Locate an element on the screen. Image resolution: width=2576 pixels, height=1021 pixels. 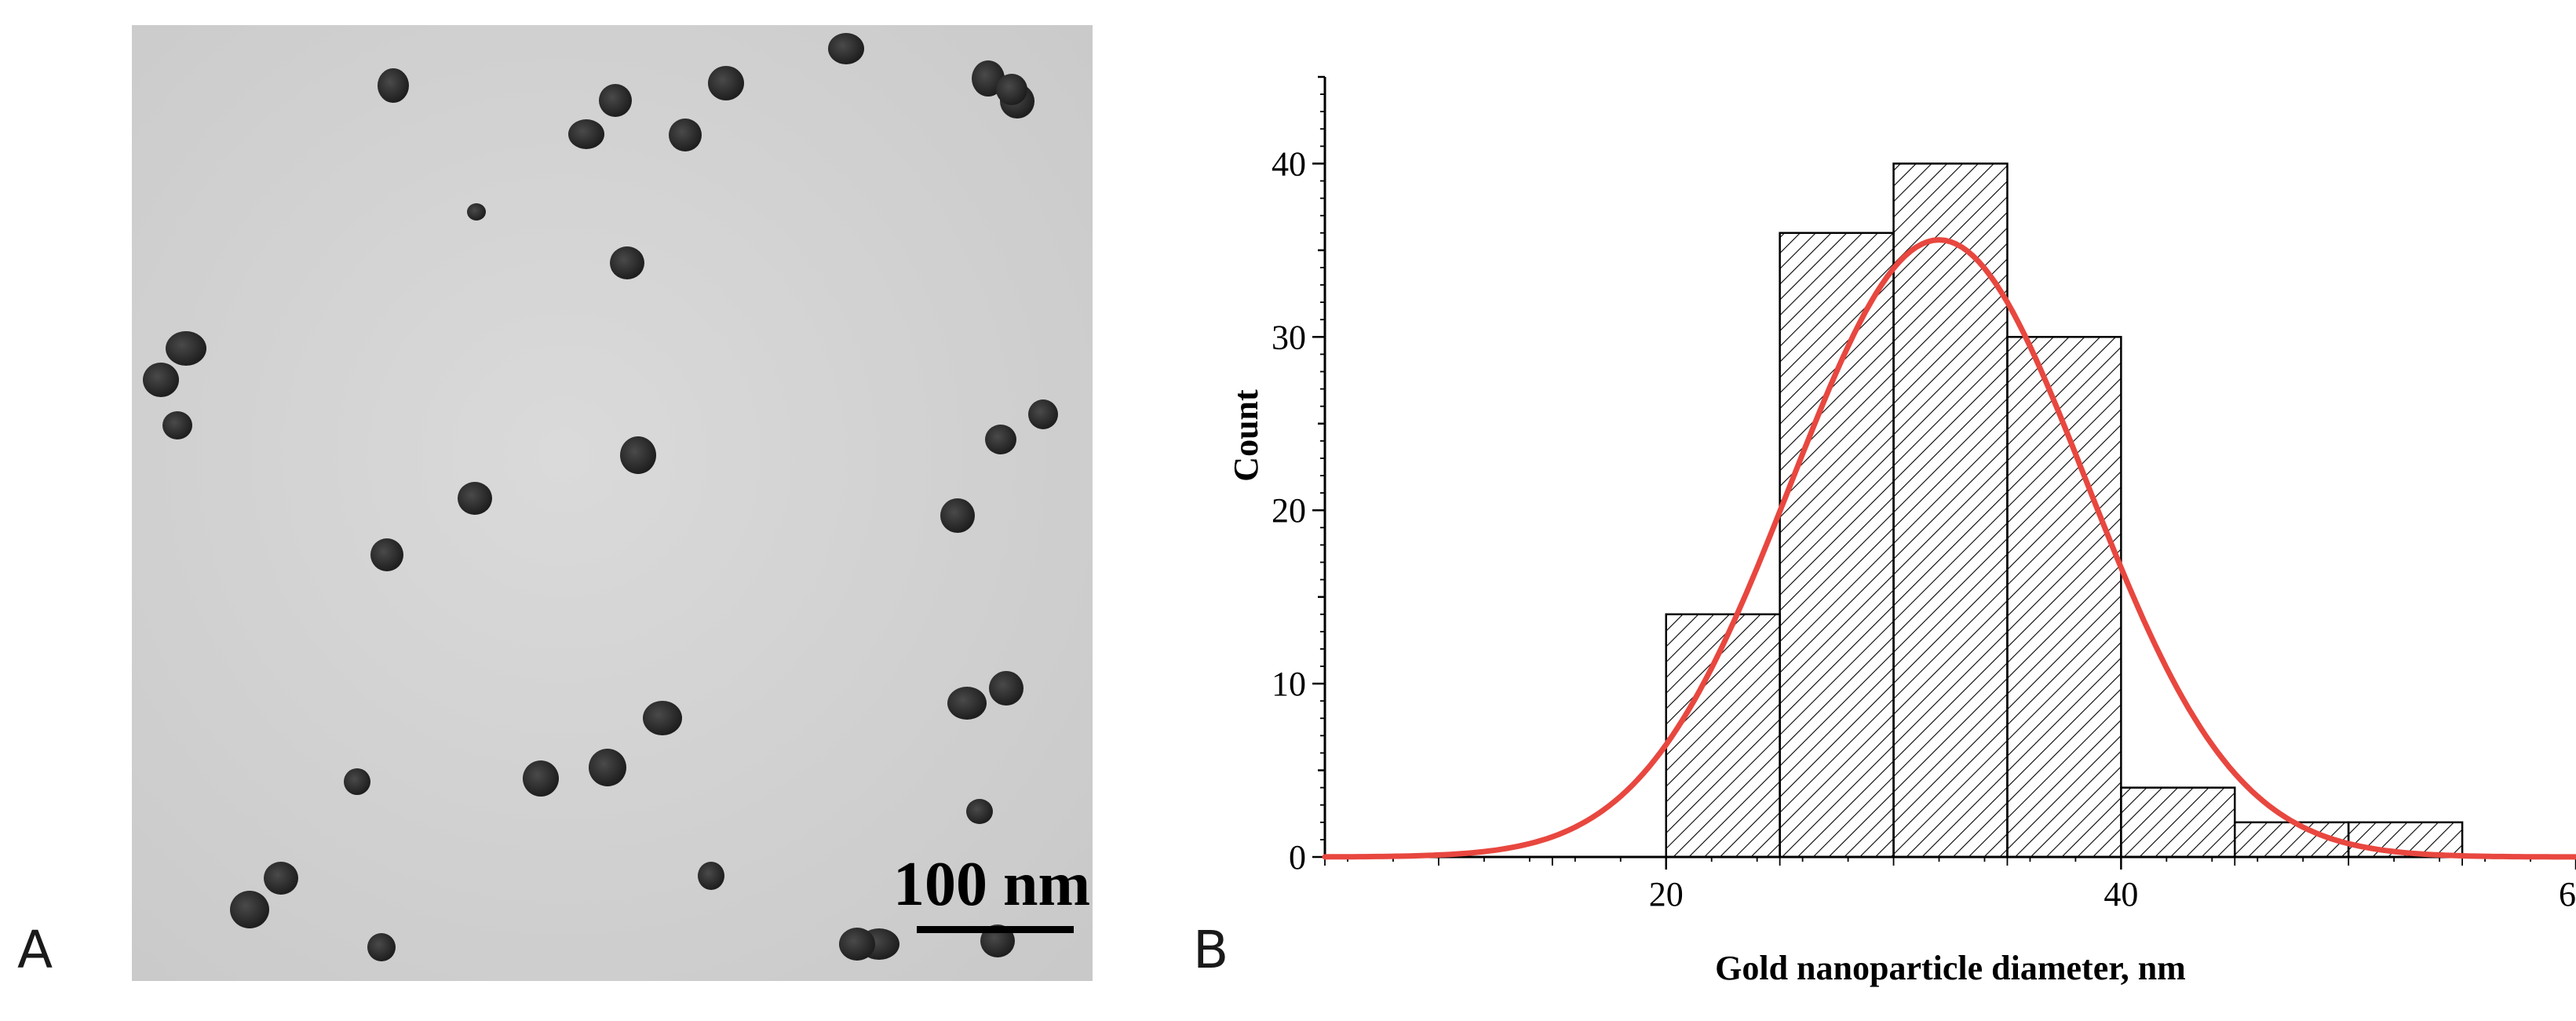
panel-b-letter: B is located at coordinates (1211, 950).